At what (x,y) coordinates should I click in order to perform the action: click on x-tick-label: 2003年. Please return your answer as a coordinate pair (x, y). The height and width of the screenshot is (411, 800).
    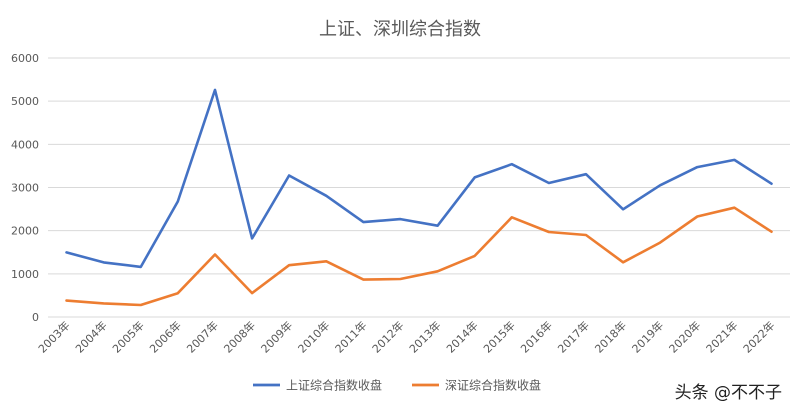
    Looking at the image, I should click on (53, 336).